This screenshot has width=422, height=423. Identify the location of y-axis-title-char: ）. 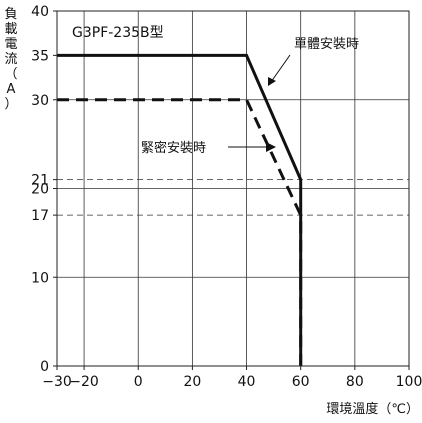
(10, 104).